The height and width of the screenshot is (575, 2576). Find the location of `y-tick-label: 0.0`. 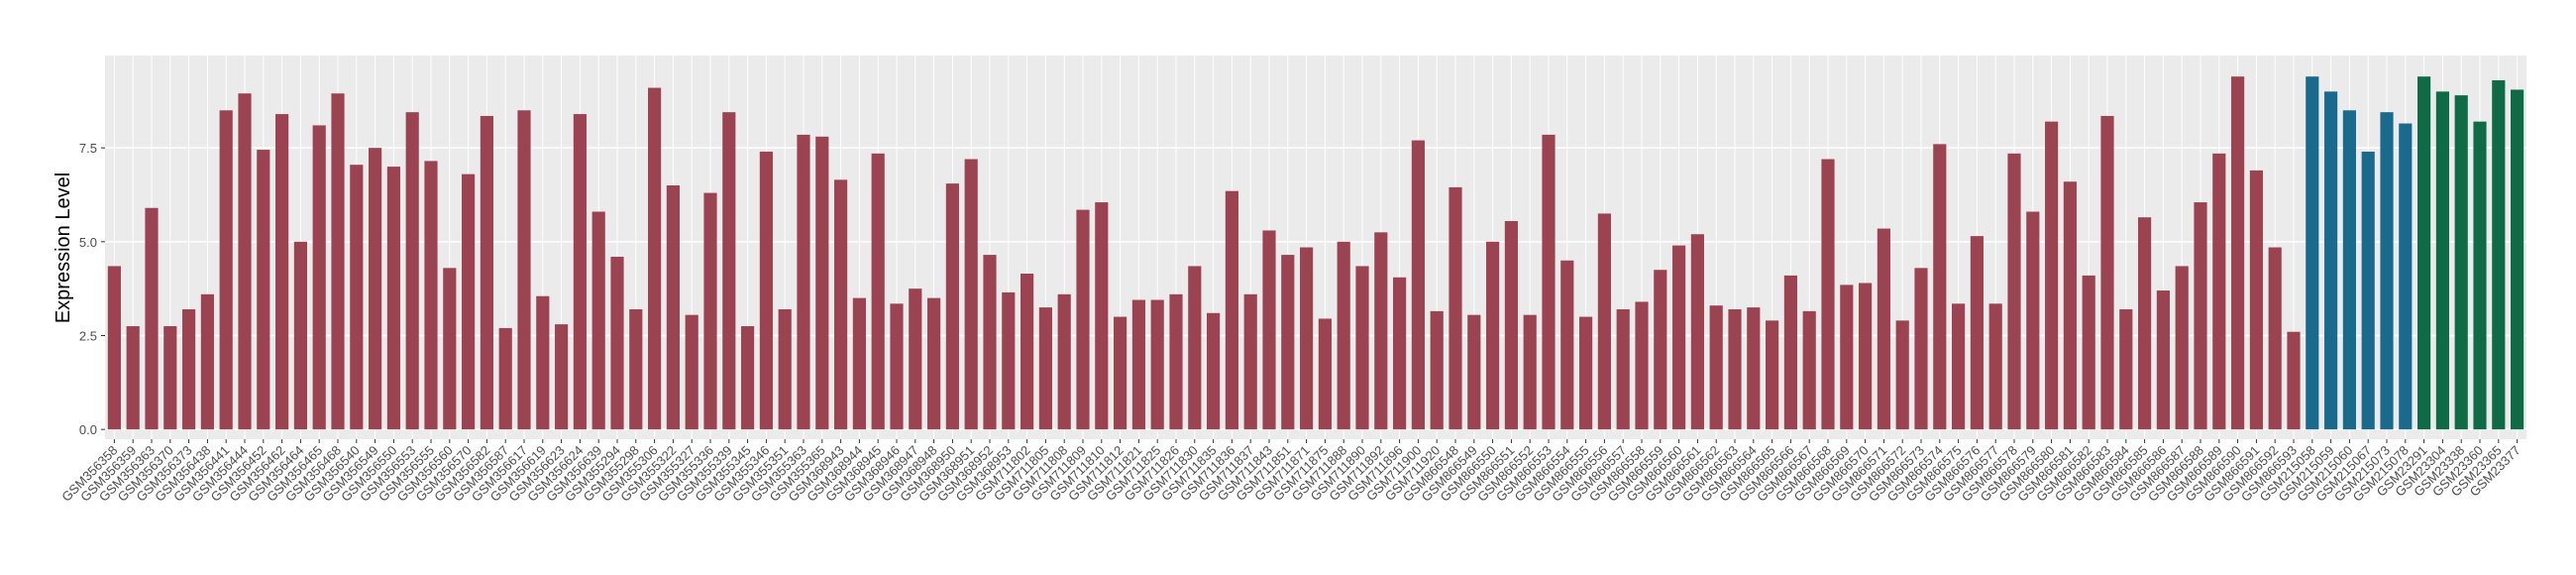

y-tick-label: 0.0 is located at coordinates (88, 429).